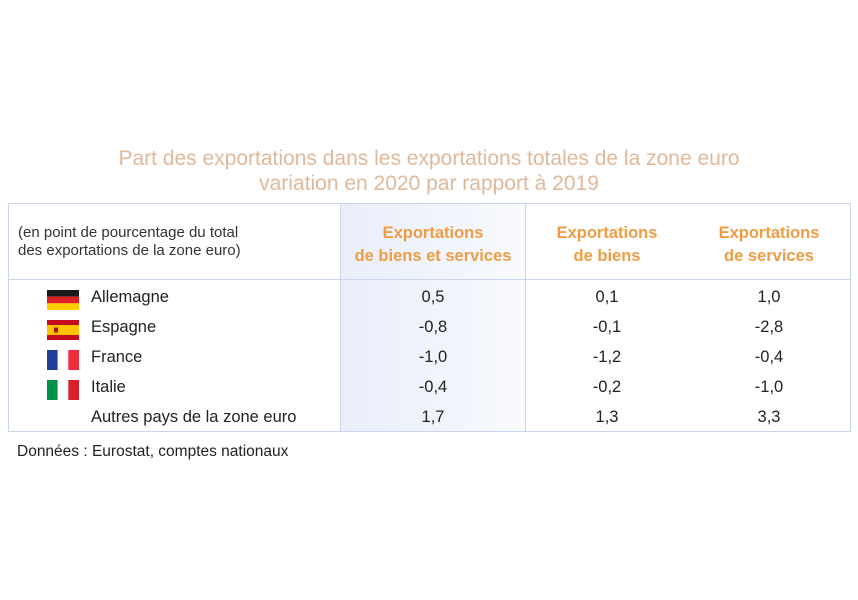 This screenshot has width=858, height=600. What do you see at coordinates (769, 297) in the screenshot?
I see `value-cell: 1,0` at bounding box center [769, 297].